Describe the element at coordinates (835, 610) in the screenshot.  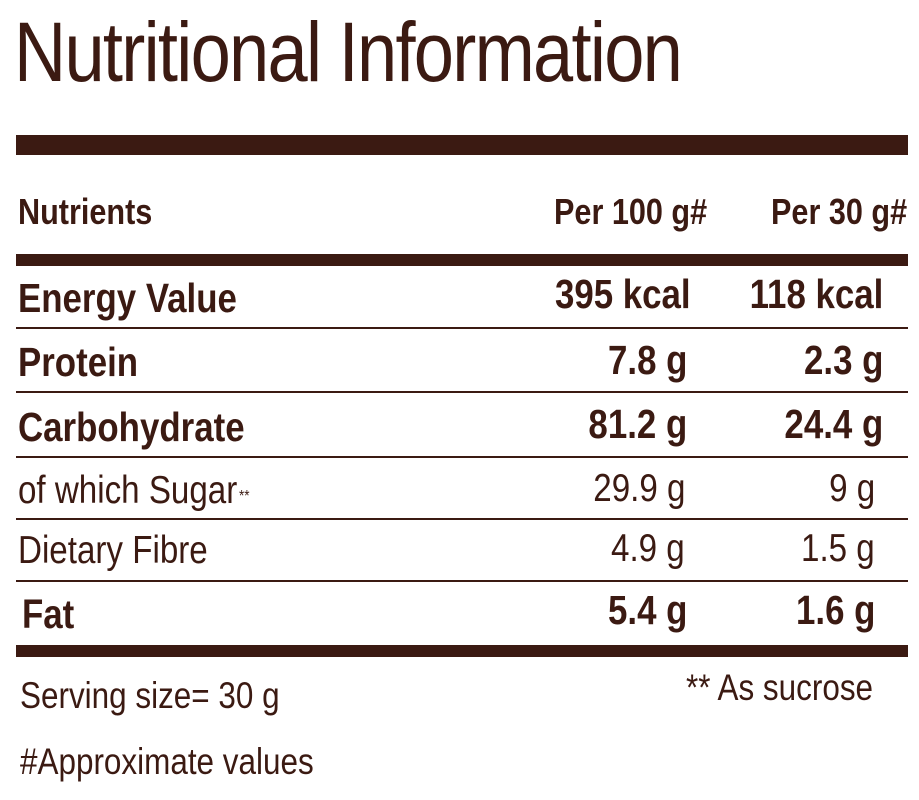
I see `value-per-30g: 1.6 g` at that location.